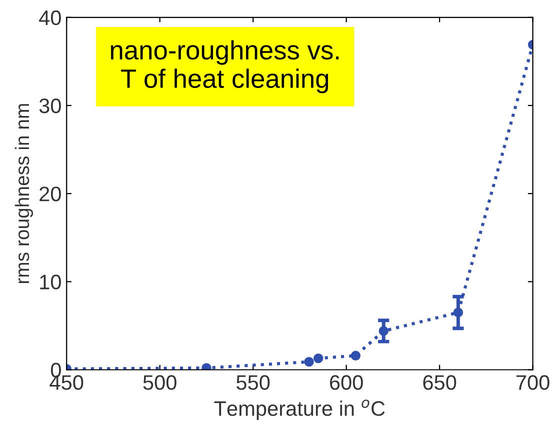 This screenshot has height=435, width=555. I want to click on x-tick-label: 450, so click(67, 382).